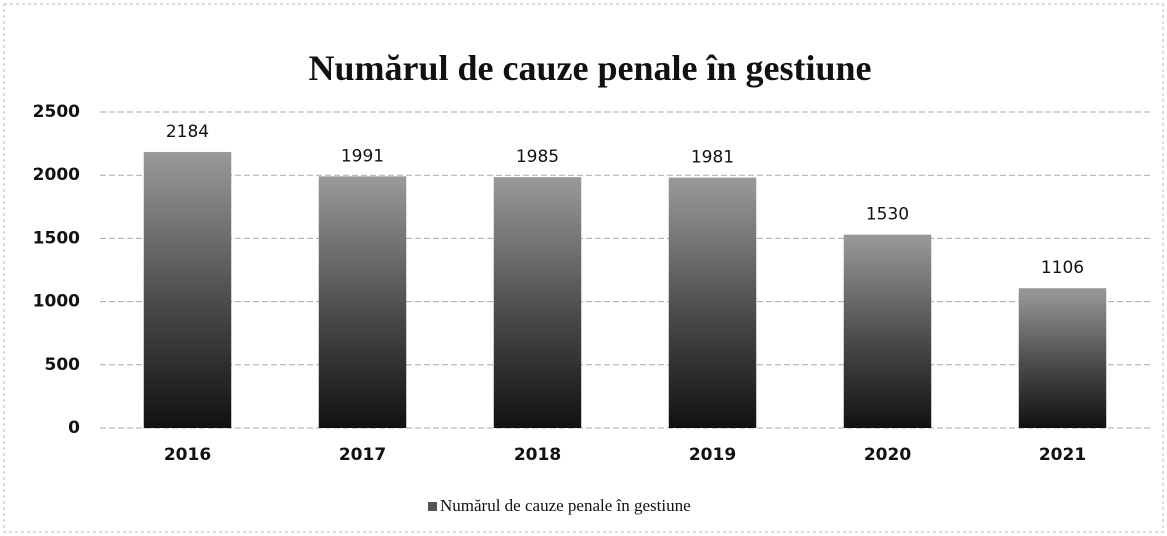 The height and width of the screenshot is (536, 1167). What do you see at coordinates (712, 158) in the screenshot?
I see `value-label: 1981` at bounding box center [712, 158].